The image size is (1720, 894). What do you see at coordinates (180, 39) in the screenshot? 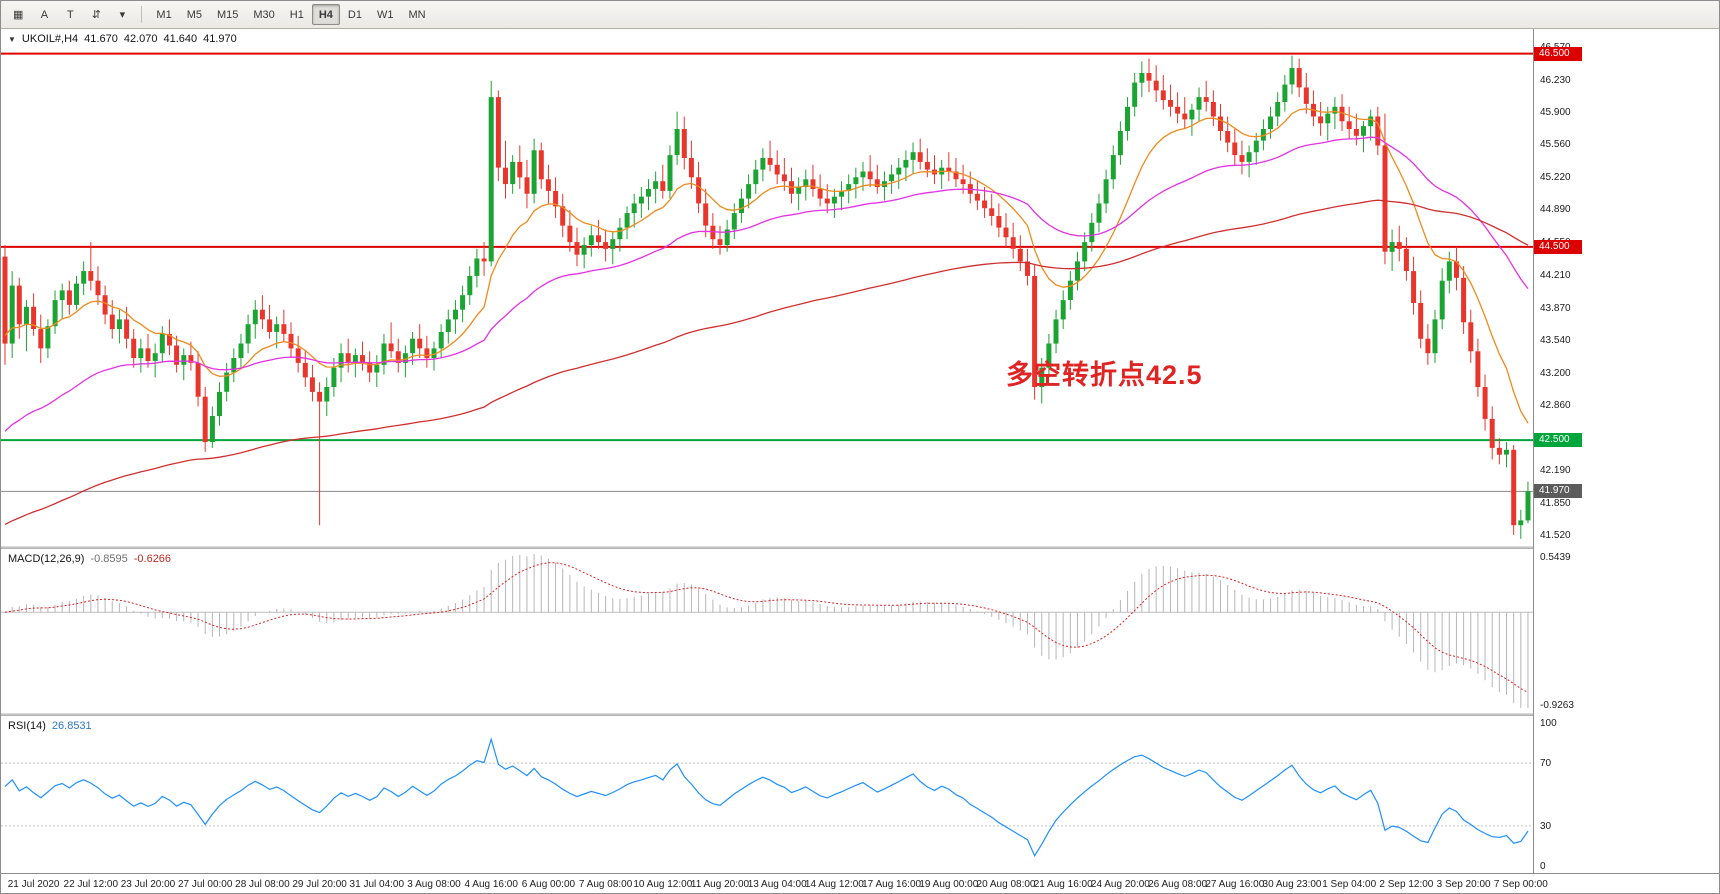
I see `low-value: 41.640` at bounding box center [180, 39].